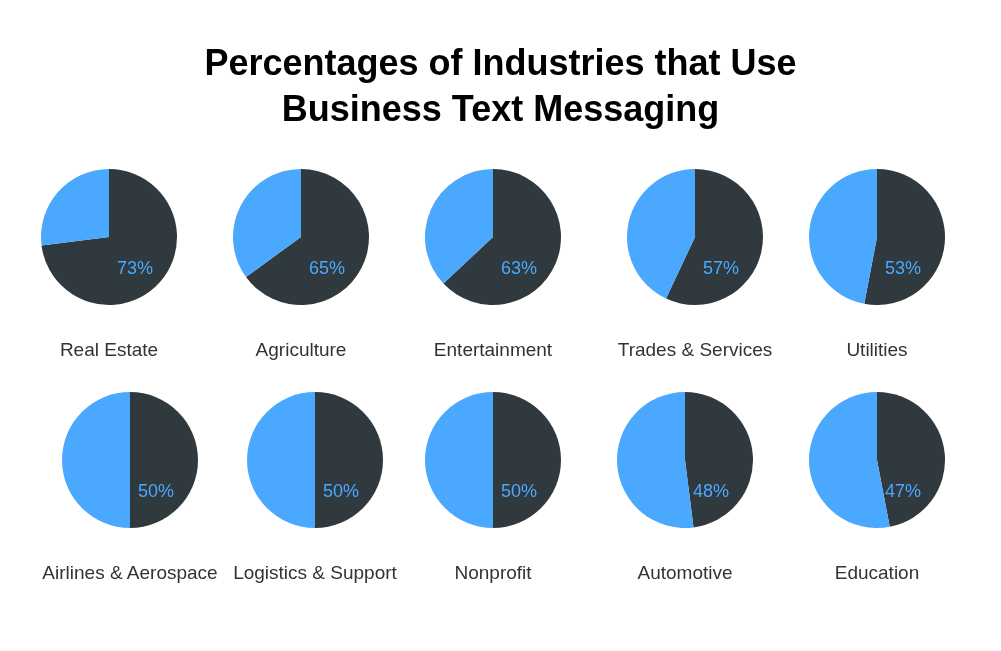  What do you see at coordinates (876, 572) in the screenshot?
I see `text: Education` at bounding box center [876, 572].